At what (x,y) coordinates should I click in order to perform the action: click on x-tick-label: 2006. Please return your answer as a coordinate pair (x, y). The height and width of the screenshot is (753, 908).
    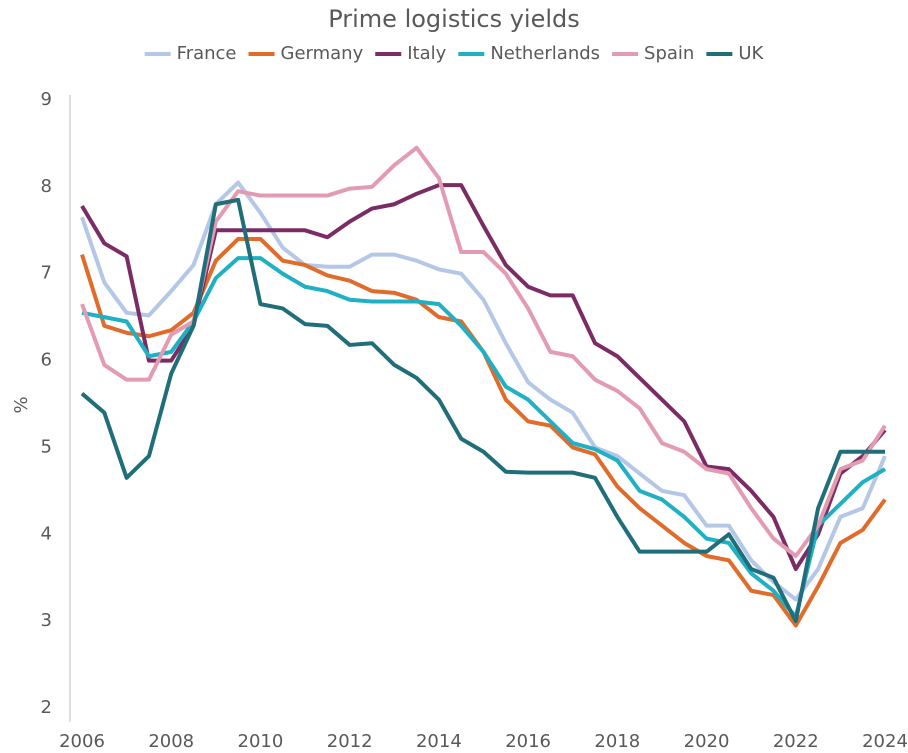
    Looking at the image, I should click on (82, 741).